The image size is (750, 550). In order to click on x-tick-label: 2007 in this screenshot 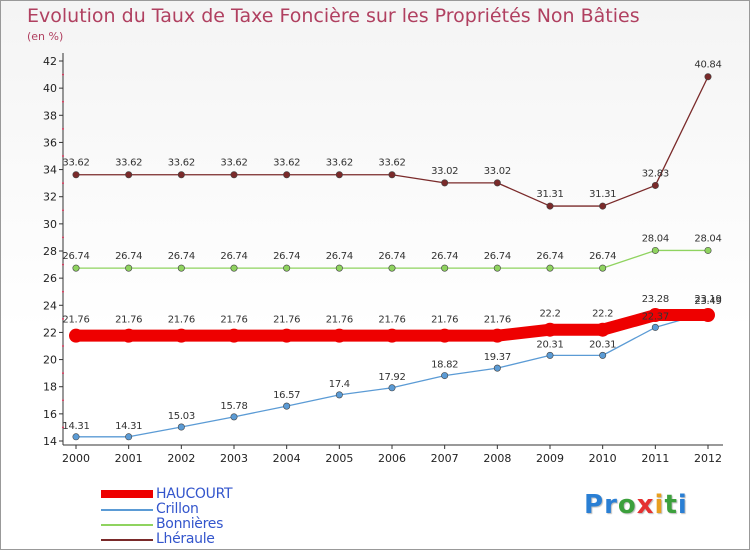, I will do `click(445, 458)`.